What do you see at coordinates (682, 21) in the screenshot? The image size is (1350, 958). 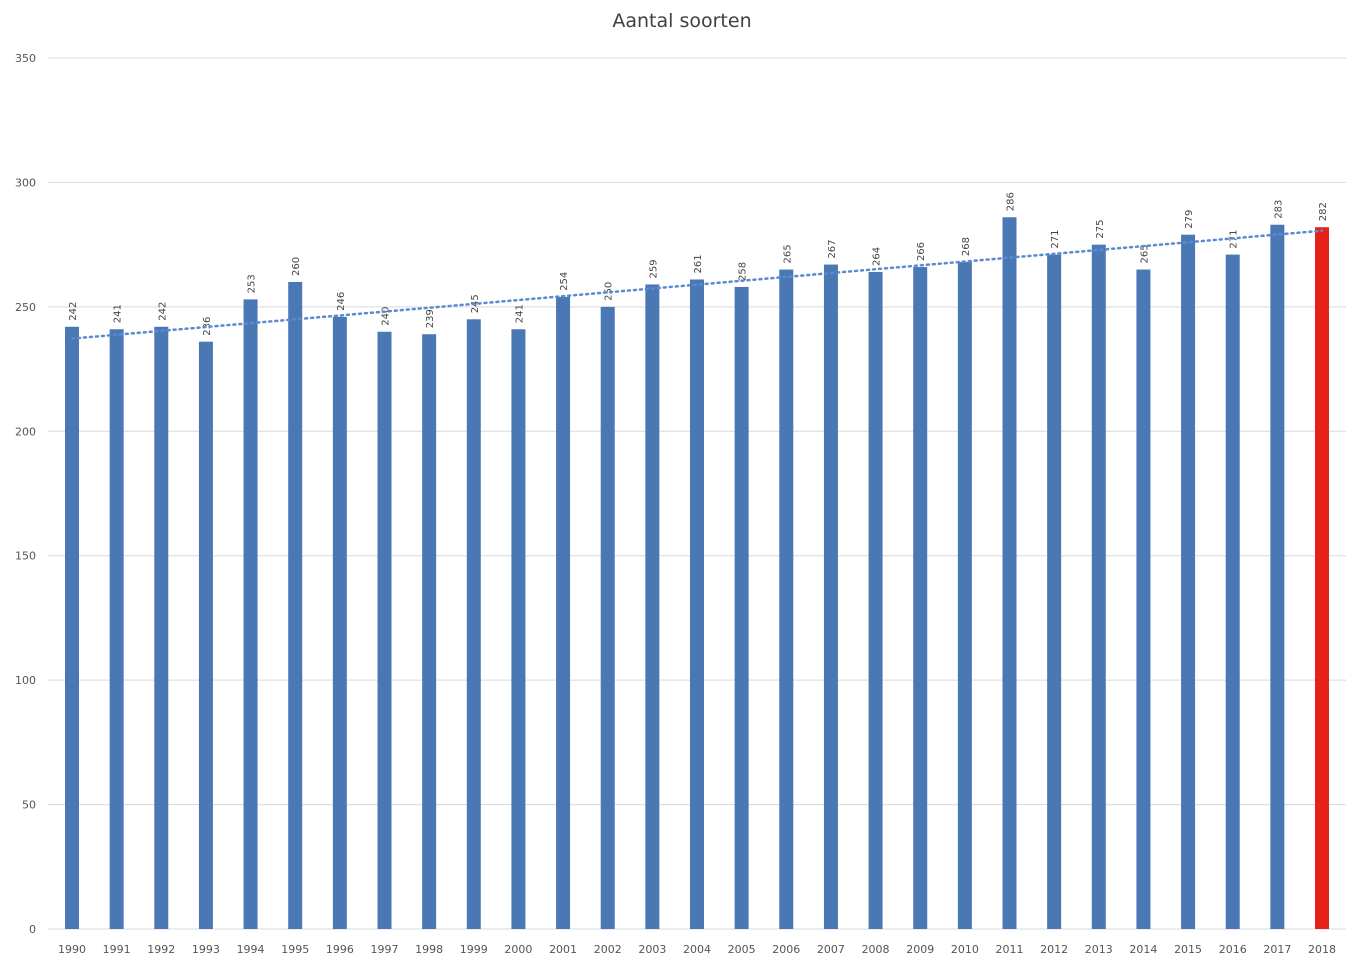 I see `chart-title: Aantal soorten` at bounding box center [682, 21].